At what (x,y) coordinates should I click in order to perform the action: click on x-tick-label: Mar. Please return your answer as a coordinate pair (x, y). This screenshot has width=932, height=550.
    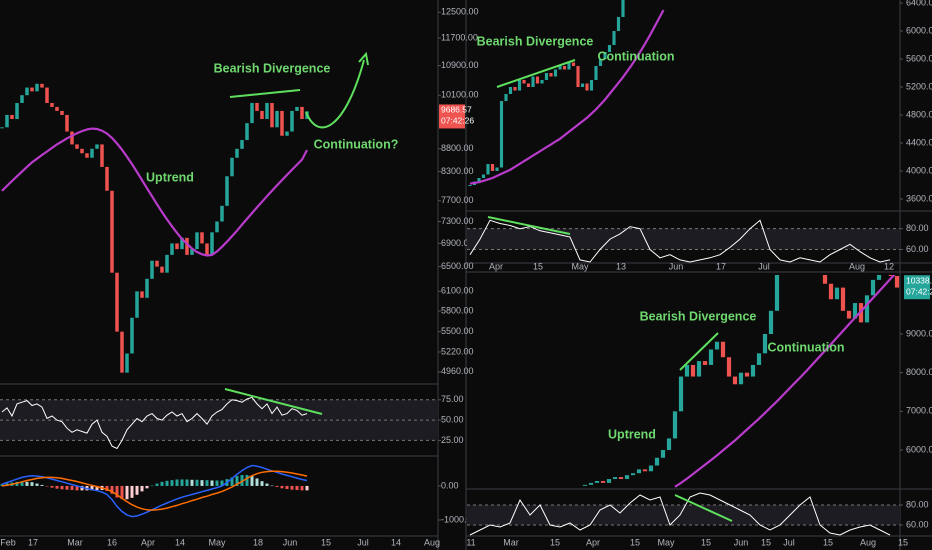
    Looking at the image, I should click on (75, 542).